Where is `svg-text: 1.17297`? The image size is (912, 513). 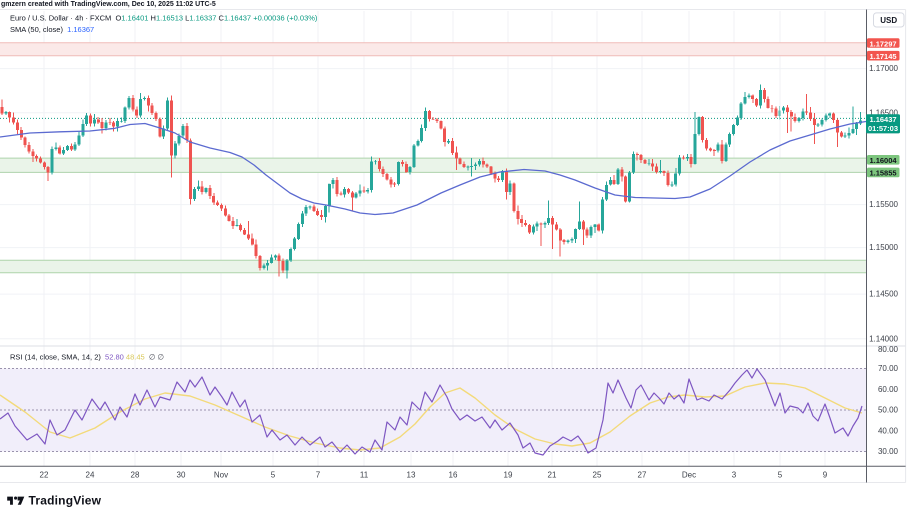 svg-text: 1.17297 is located at coordinates (882, 43).